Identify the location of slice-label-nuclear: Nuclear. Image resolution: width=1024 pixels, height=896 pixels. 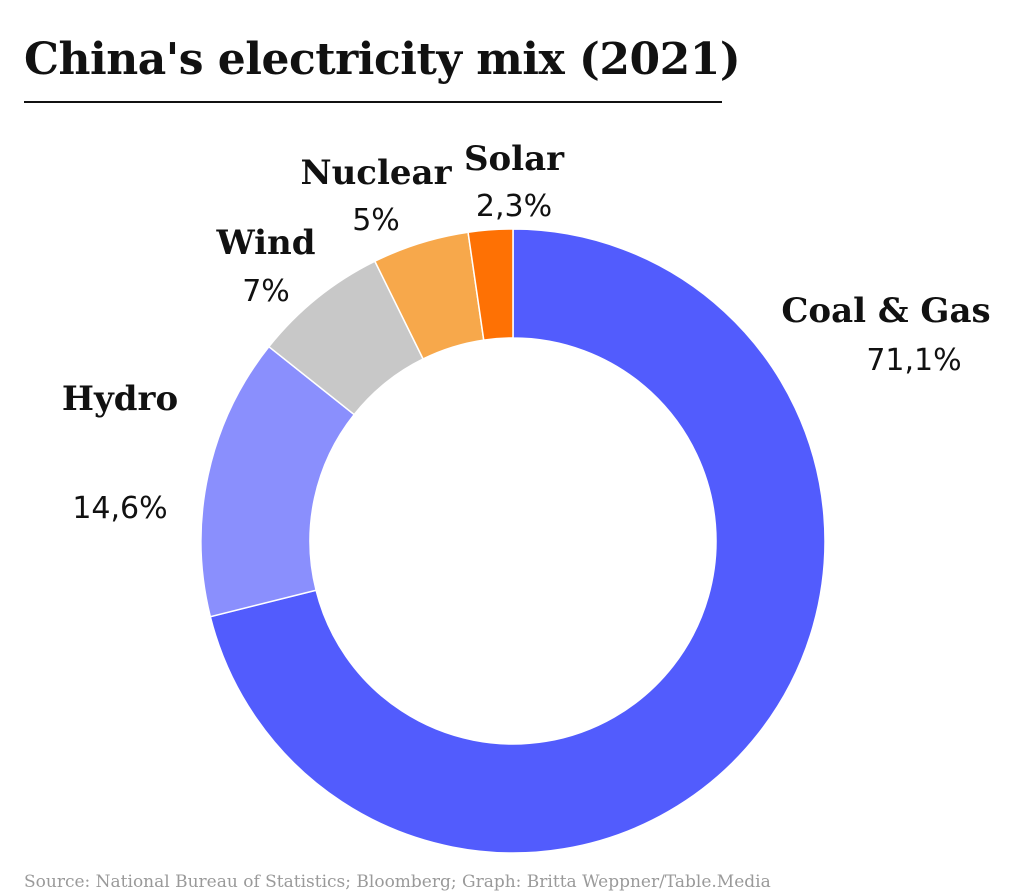
(377, 173).